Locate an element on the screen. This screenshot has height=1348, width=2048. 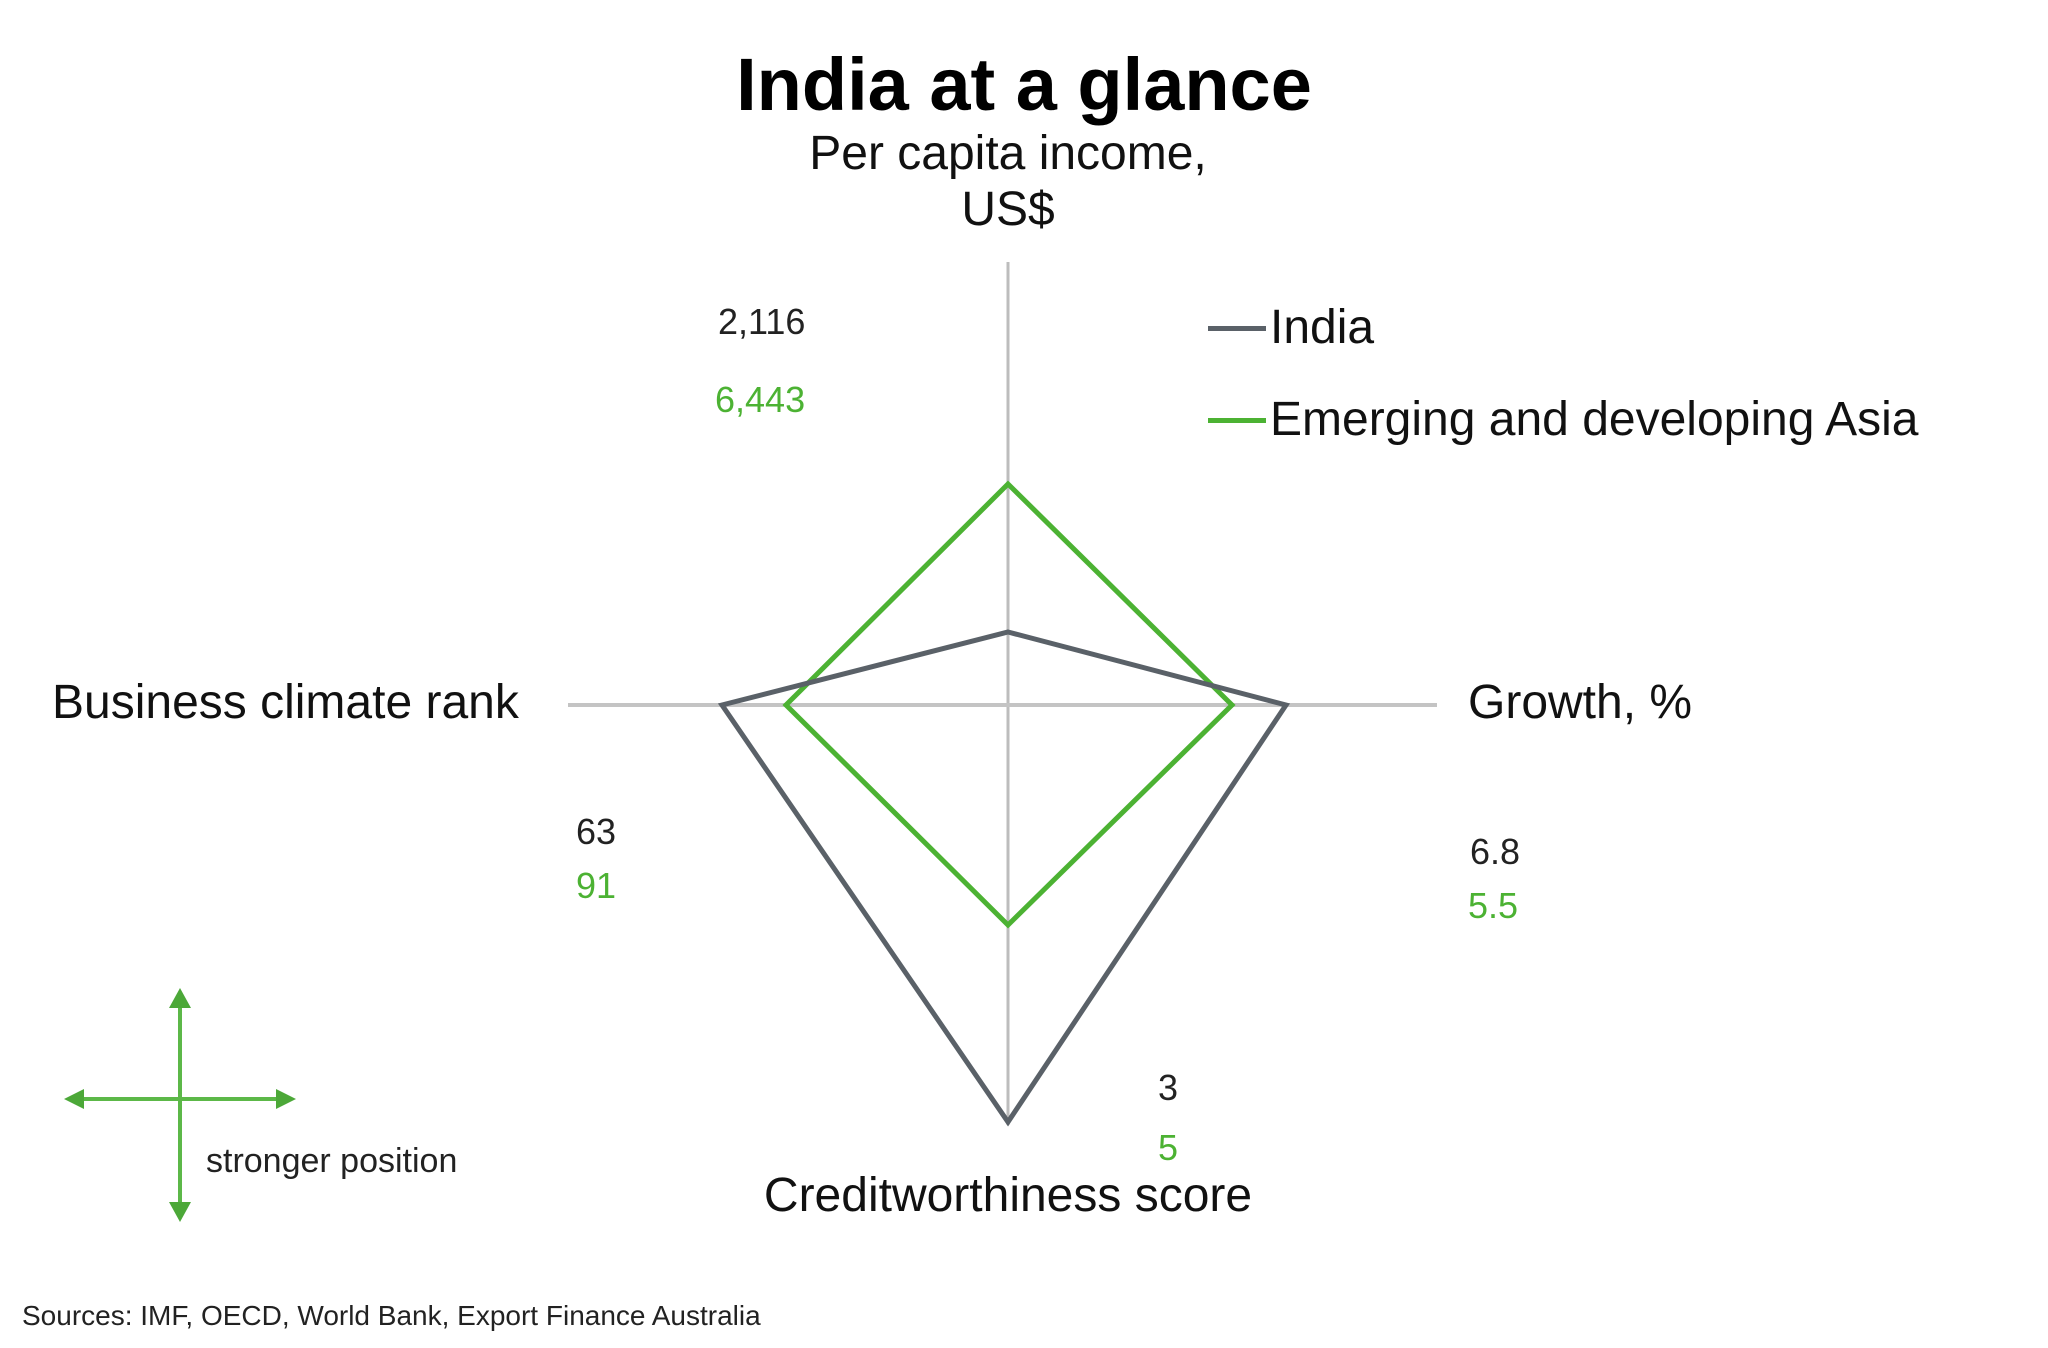
legend-swatch-india-icon is located at coordinates (1237, 328).